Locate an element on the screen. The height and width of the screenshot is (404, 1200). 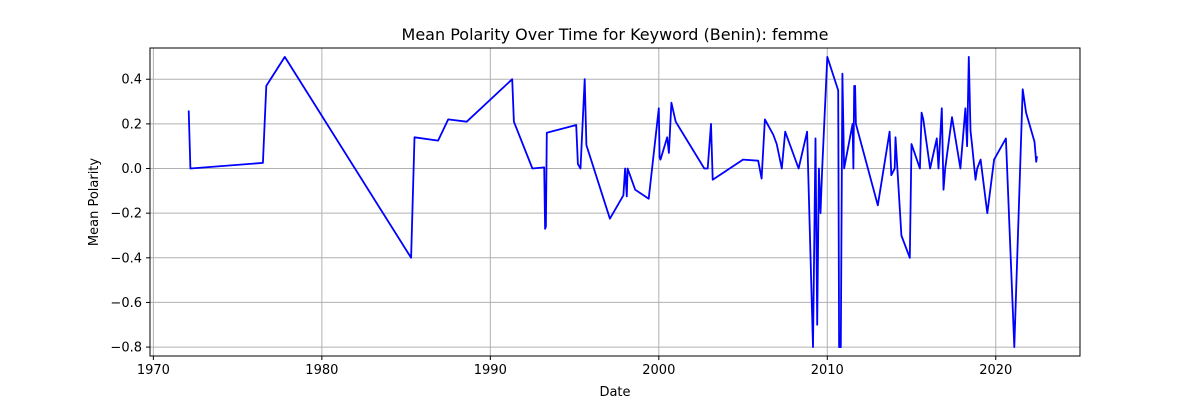
x-tick-label: 1970 is located at coordinates (153, 370).